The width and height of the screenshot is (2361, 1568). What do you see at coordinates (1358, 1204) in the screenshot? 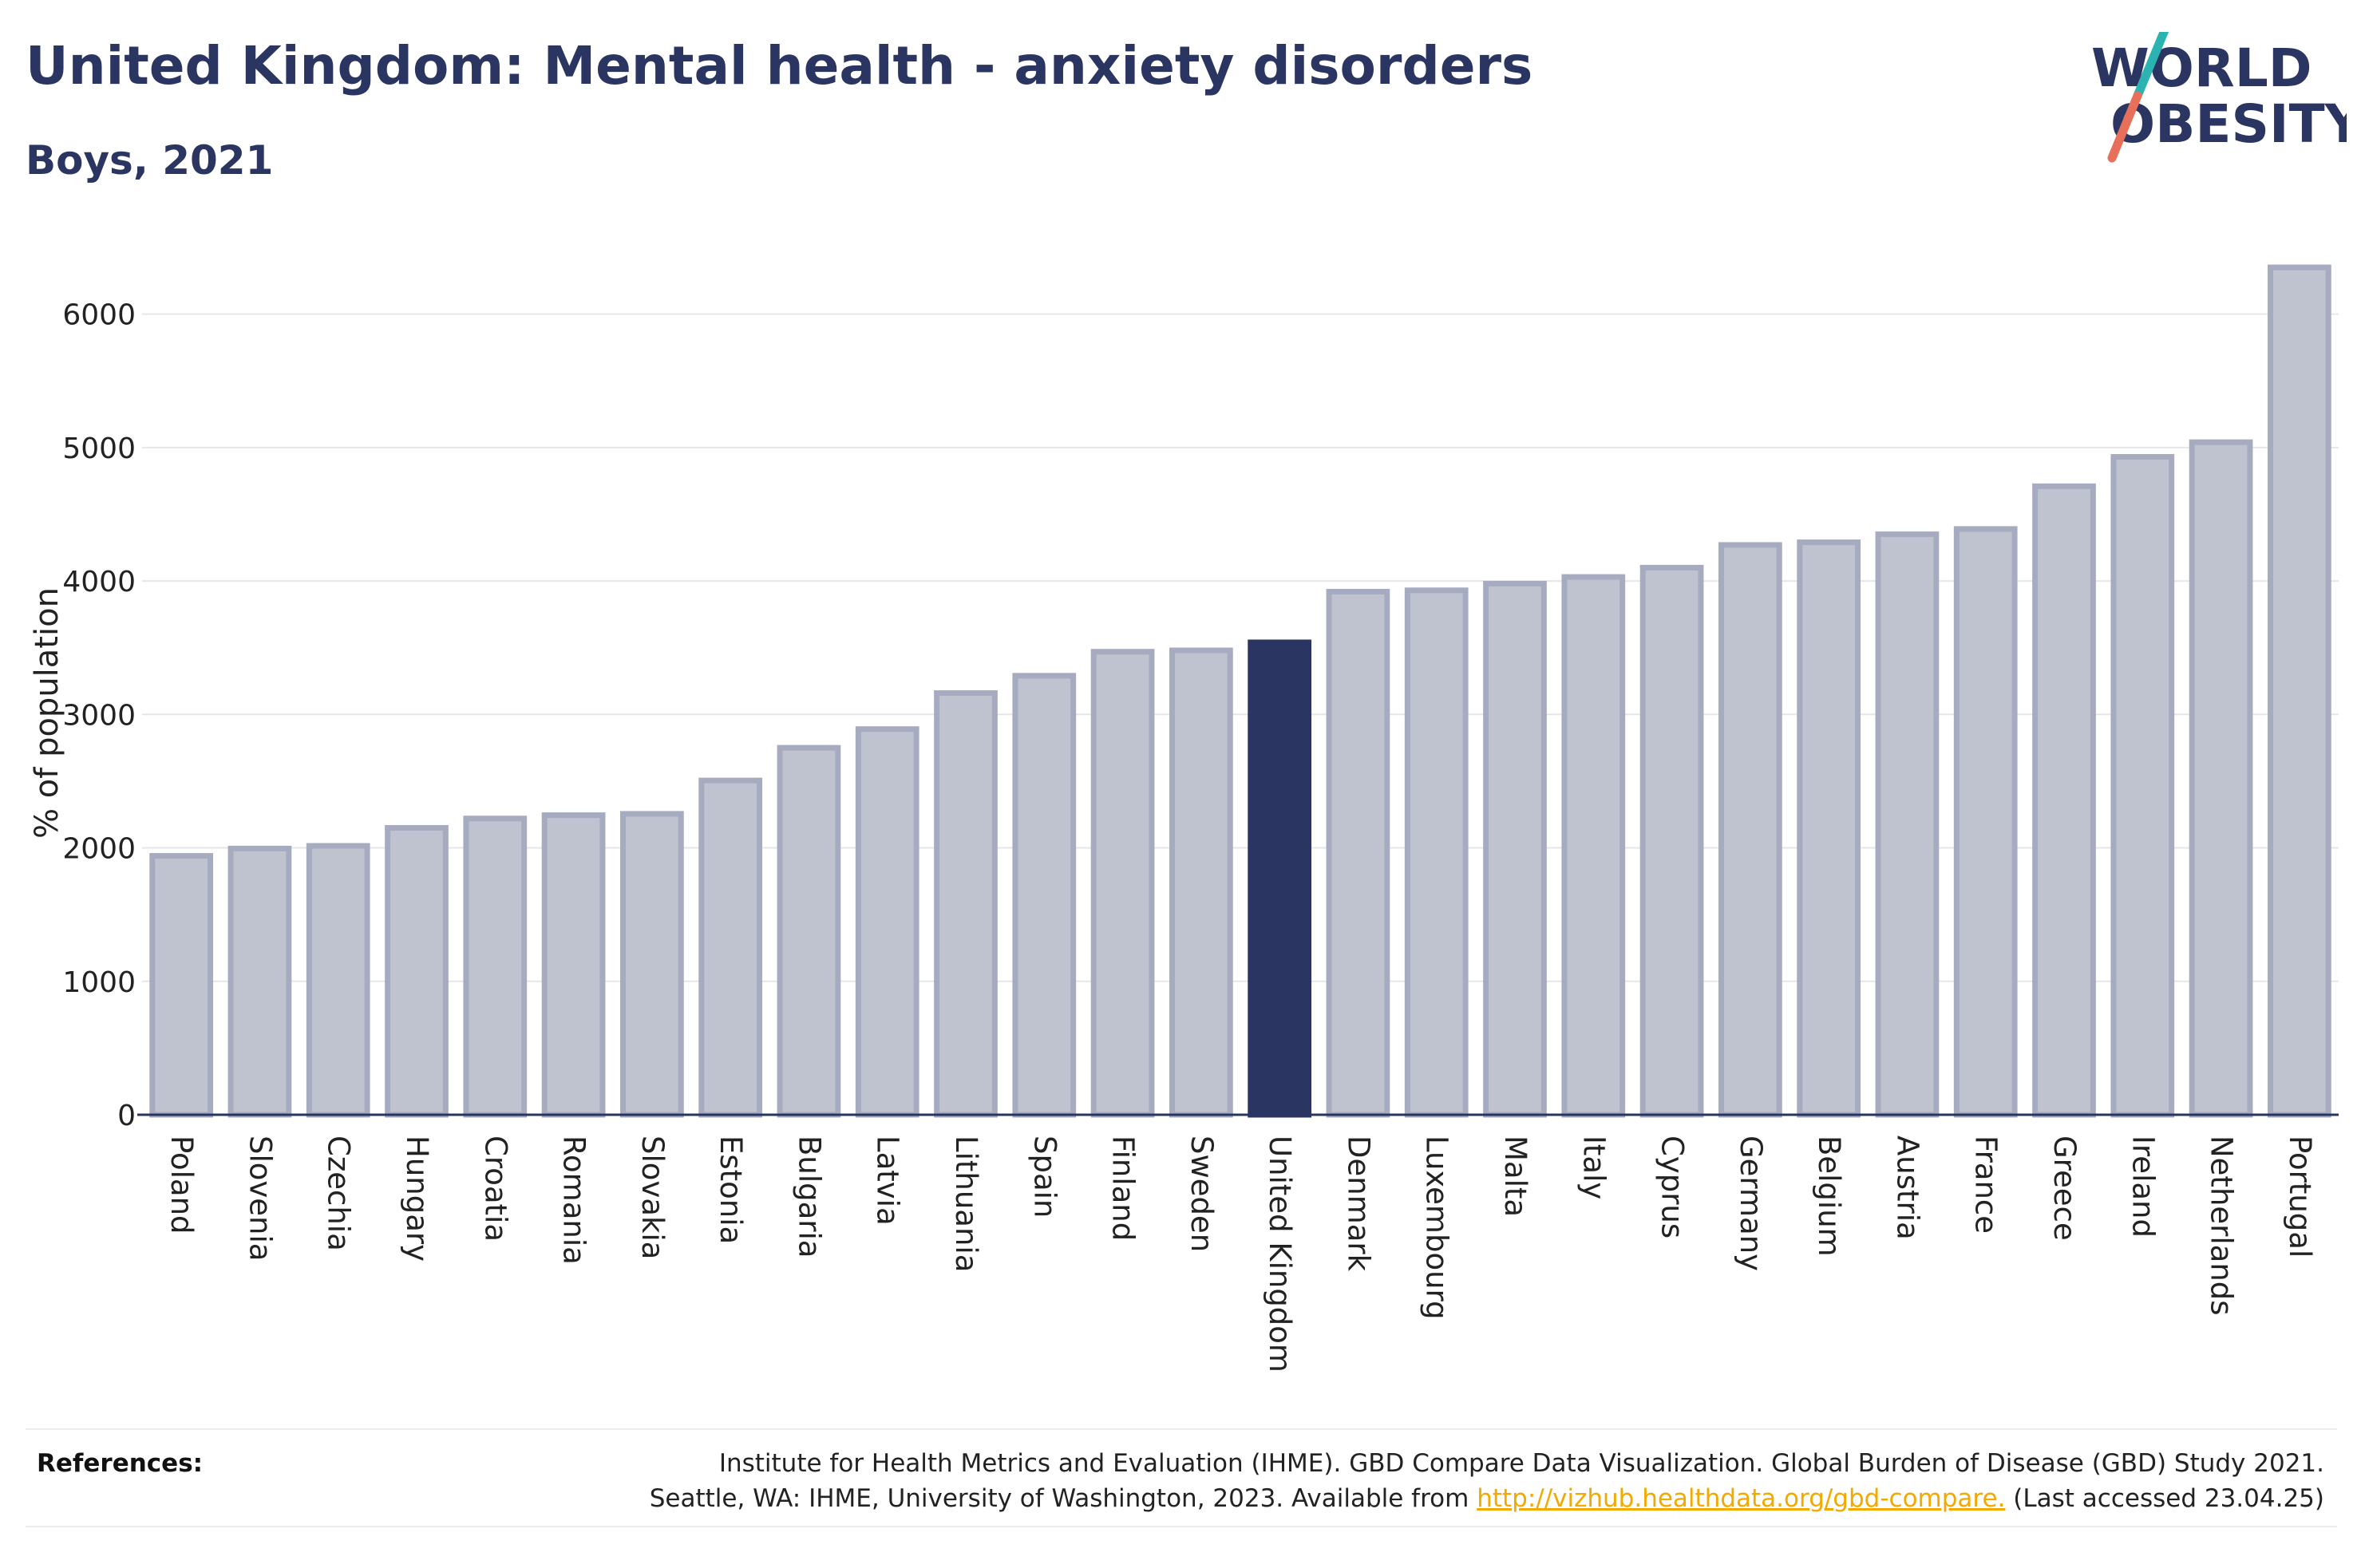
I see `x-tick-label-denmark: Denmark` at bounding box center [1358, 1204].